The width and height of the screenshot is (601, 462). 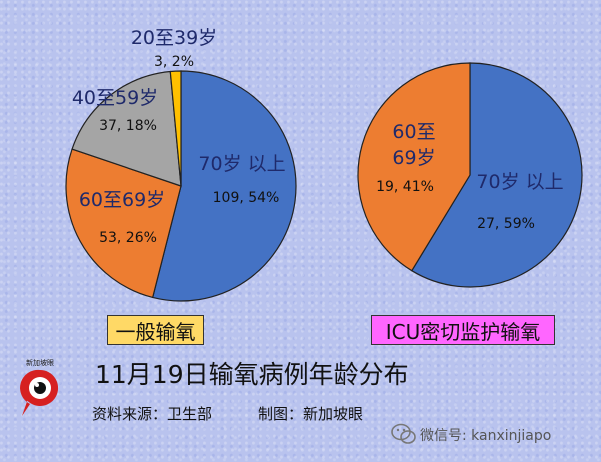 What do you see at coordinates (463, 330) in the screenshot?
I see `caption-icu-oxygen: ICU密切监护输氧` at bounding box center [463, 330].